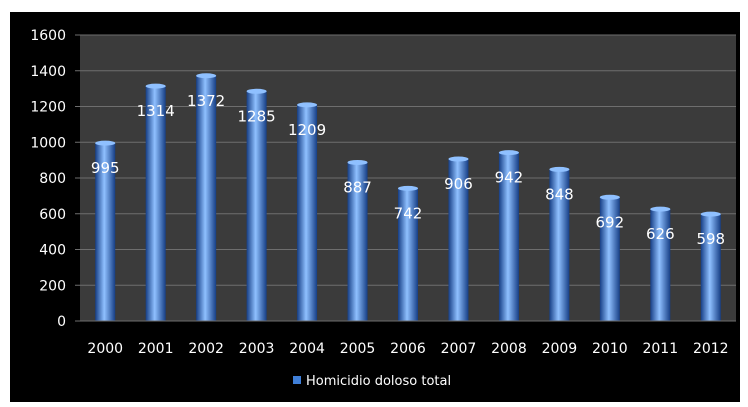 This screenshot has width=748, height=407. What do you see at coordinates (156, 111) in the screenshot?
I see `data-label: 1314` at bounding box center [156, 111].